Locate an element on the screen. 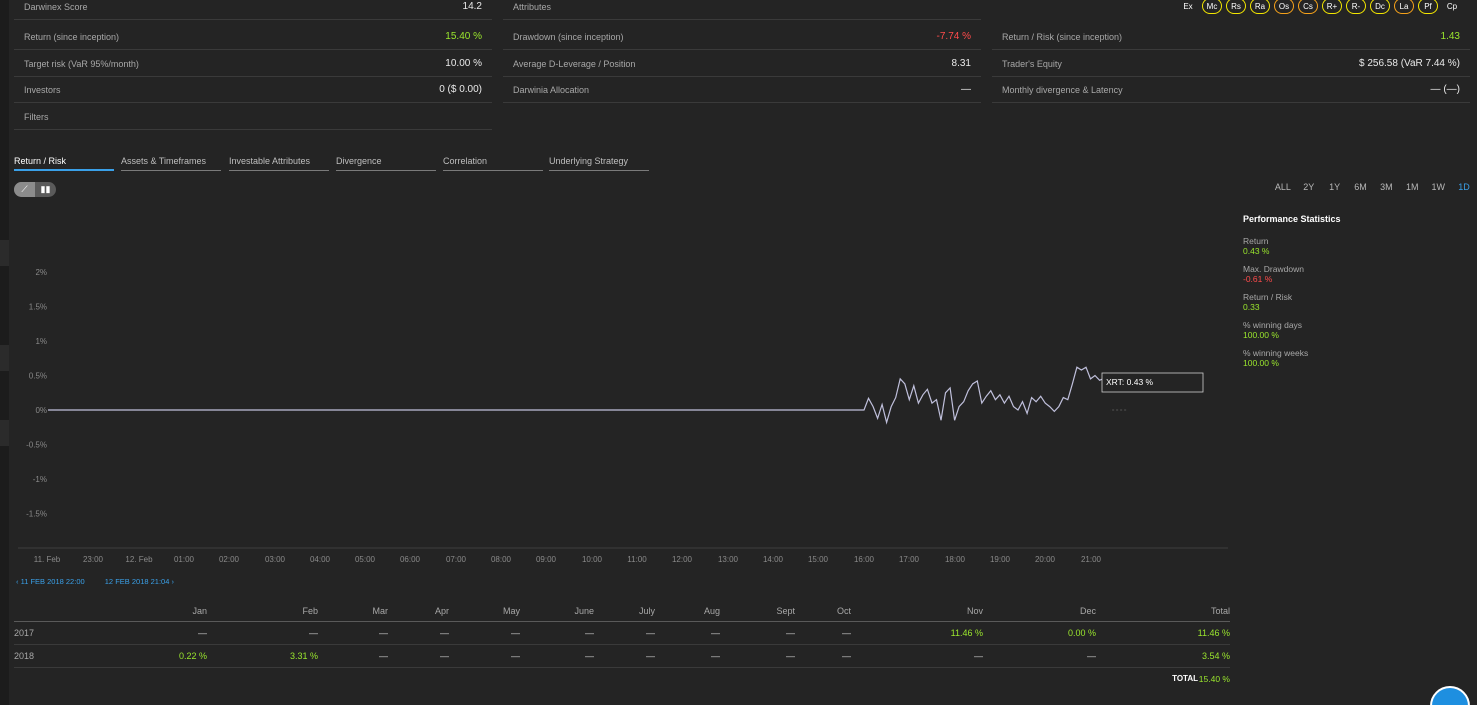  performance-stat-value: 0.43 % is located at coordinates (1256, 251).